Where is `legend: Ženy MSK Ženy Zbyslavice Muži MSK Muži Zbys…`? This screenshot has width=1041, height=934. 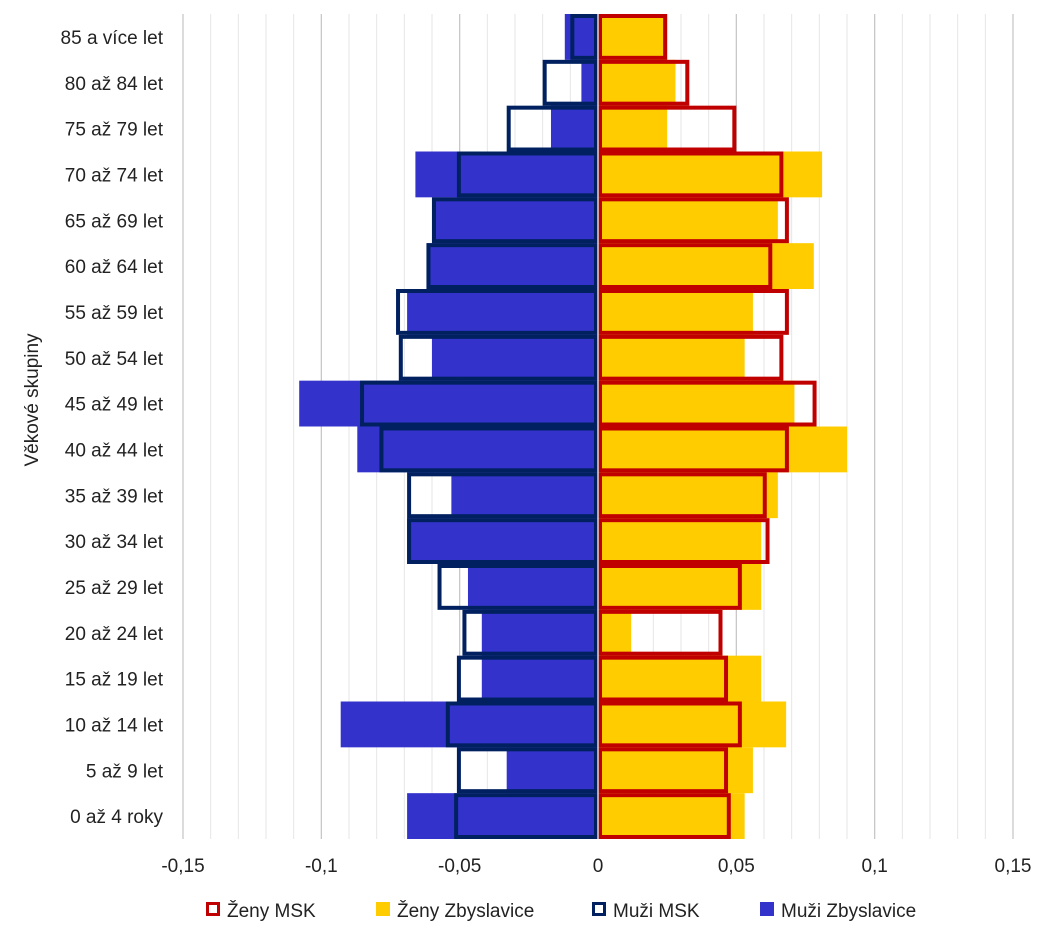 legend: Ženy MSK Ženy Zbyslavice Muži MSK Muži Zbys… is located at coordinates (561, 911).